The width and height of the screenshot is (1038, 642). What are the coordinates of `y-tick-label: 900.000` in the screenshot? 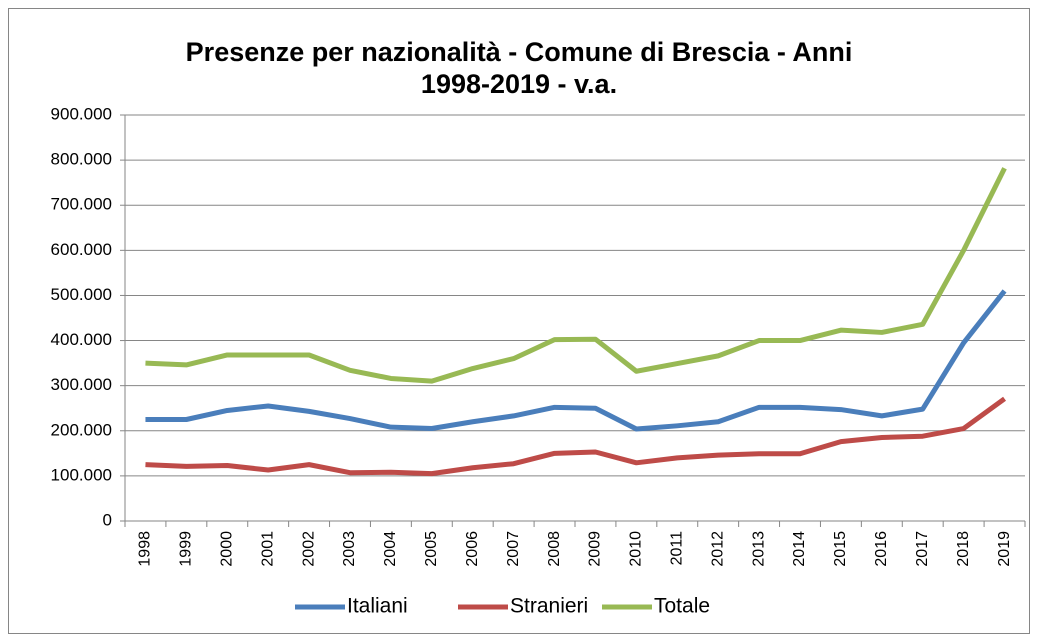 It's located at (81, 113).